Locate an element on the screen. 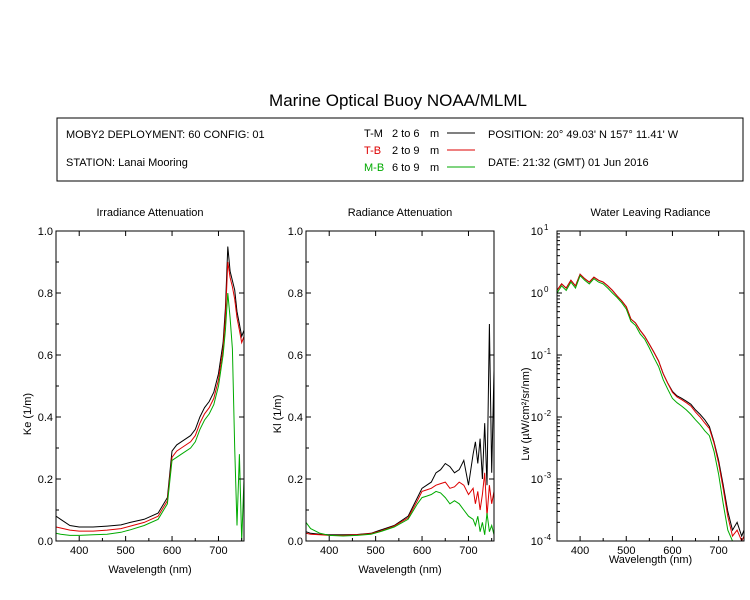 The image size is (750, 600). y-tick-label: 10 -1 is located at coordinates (541, 354).